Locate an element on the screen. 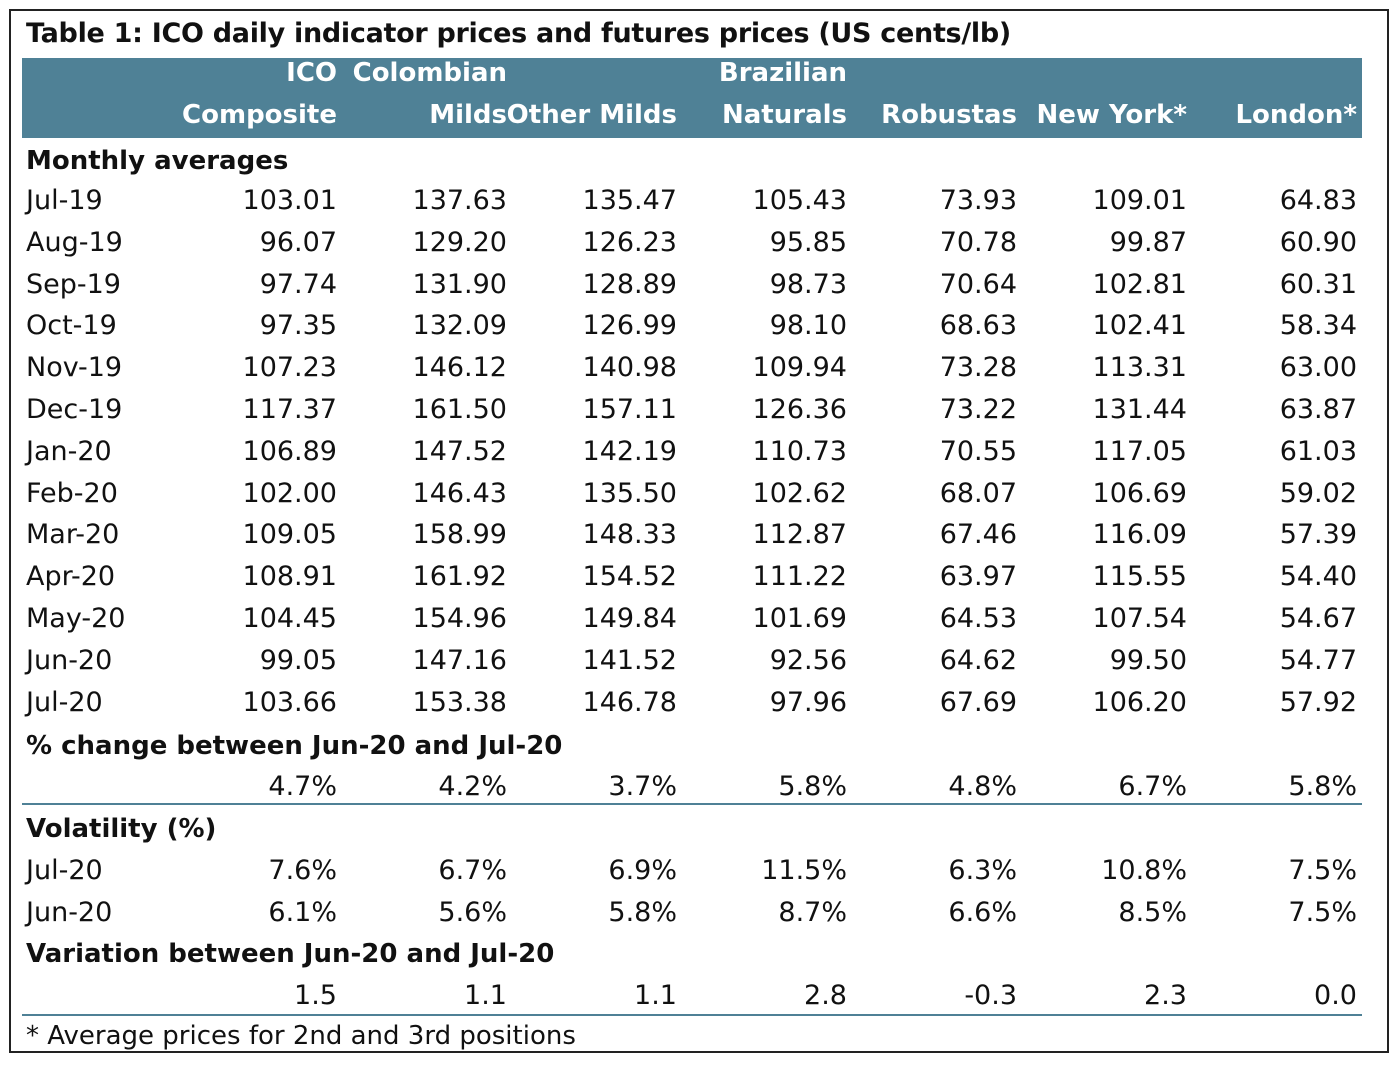 This screenshot has height=1066, width=1400. value-cell: 101.69 is located at coordinates (799, 618).